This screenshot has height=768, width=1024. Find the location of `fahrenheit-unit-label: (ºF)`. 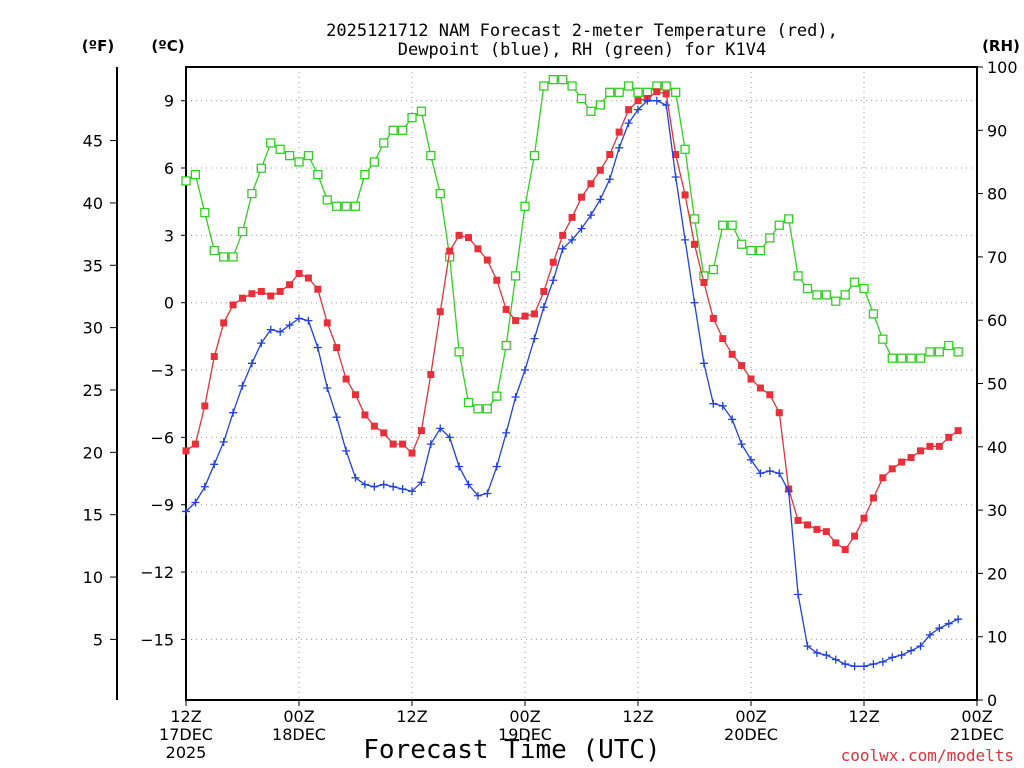

fahrenheit-unit-label: (ºF) is located at coordinates (98, 46).